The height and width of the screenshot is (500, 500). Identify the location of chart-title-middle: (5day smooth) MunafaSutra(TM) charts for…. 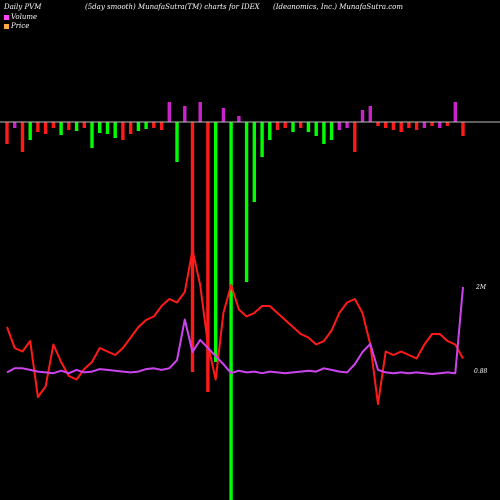
(172, 7).